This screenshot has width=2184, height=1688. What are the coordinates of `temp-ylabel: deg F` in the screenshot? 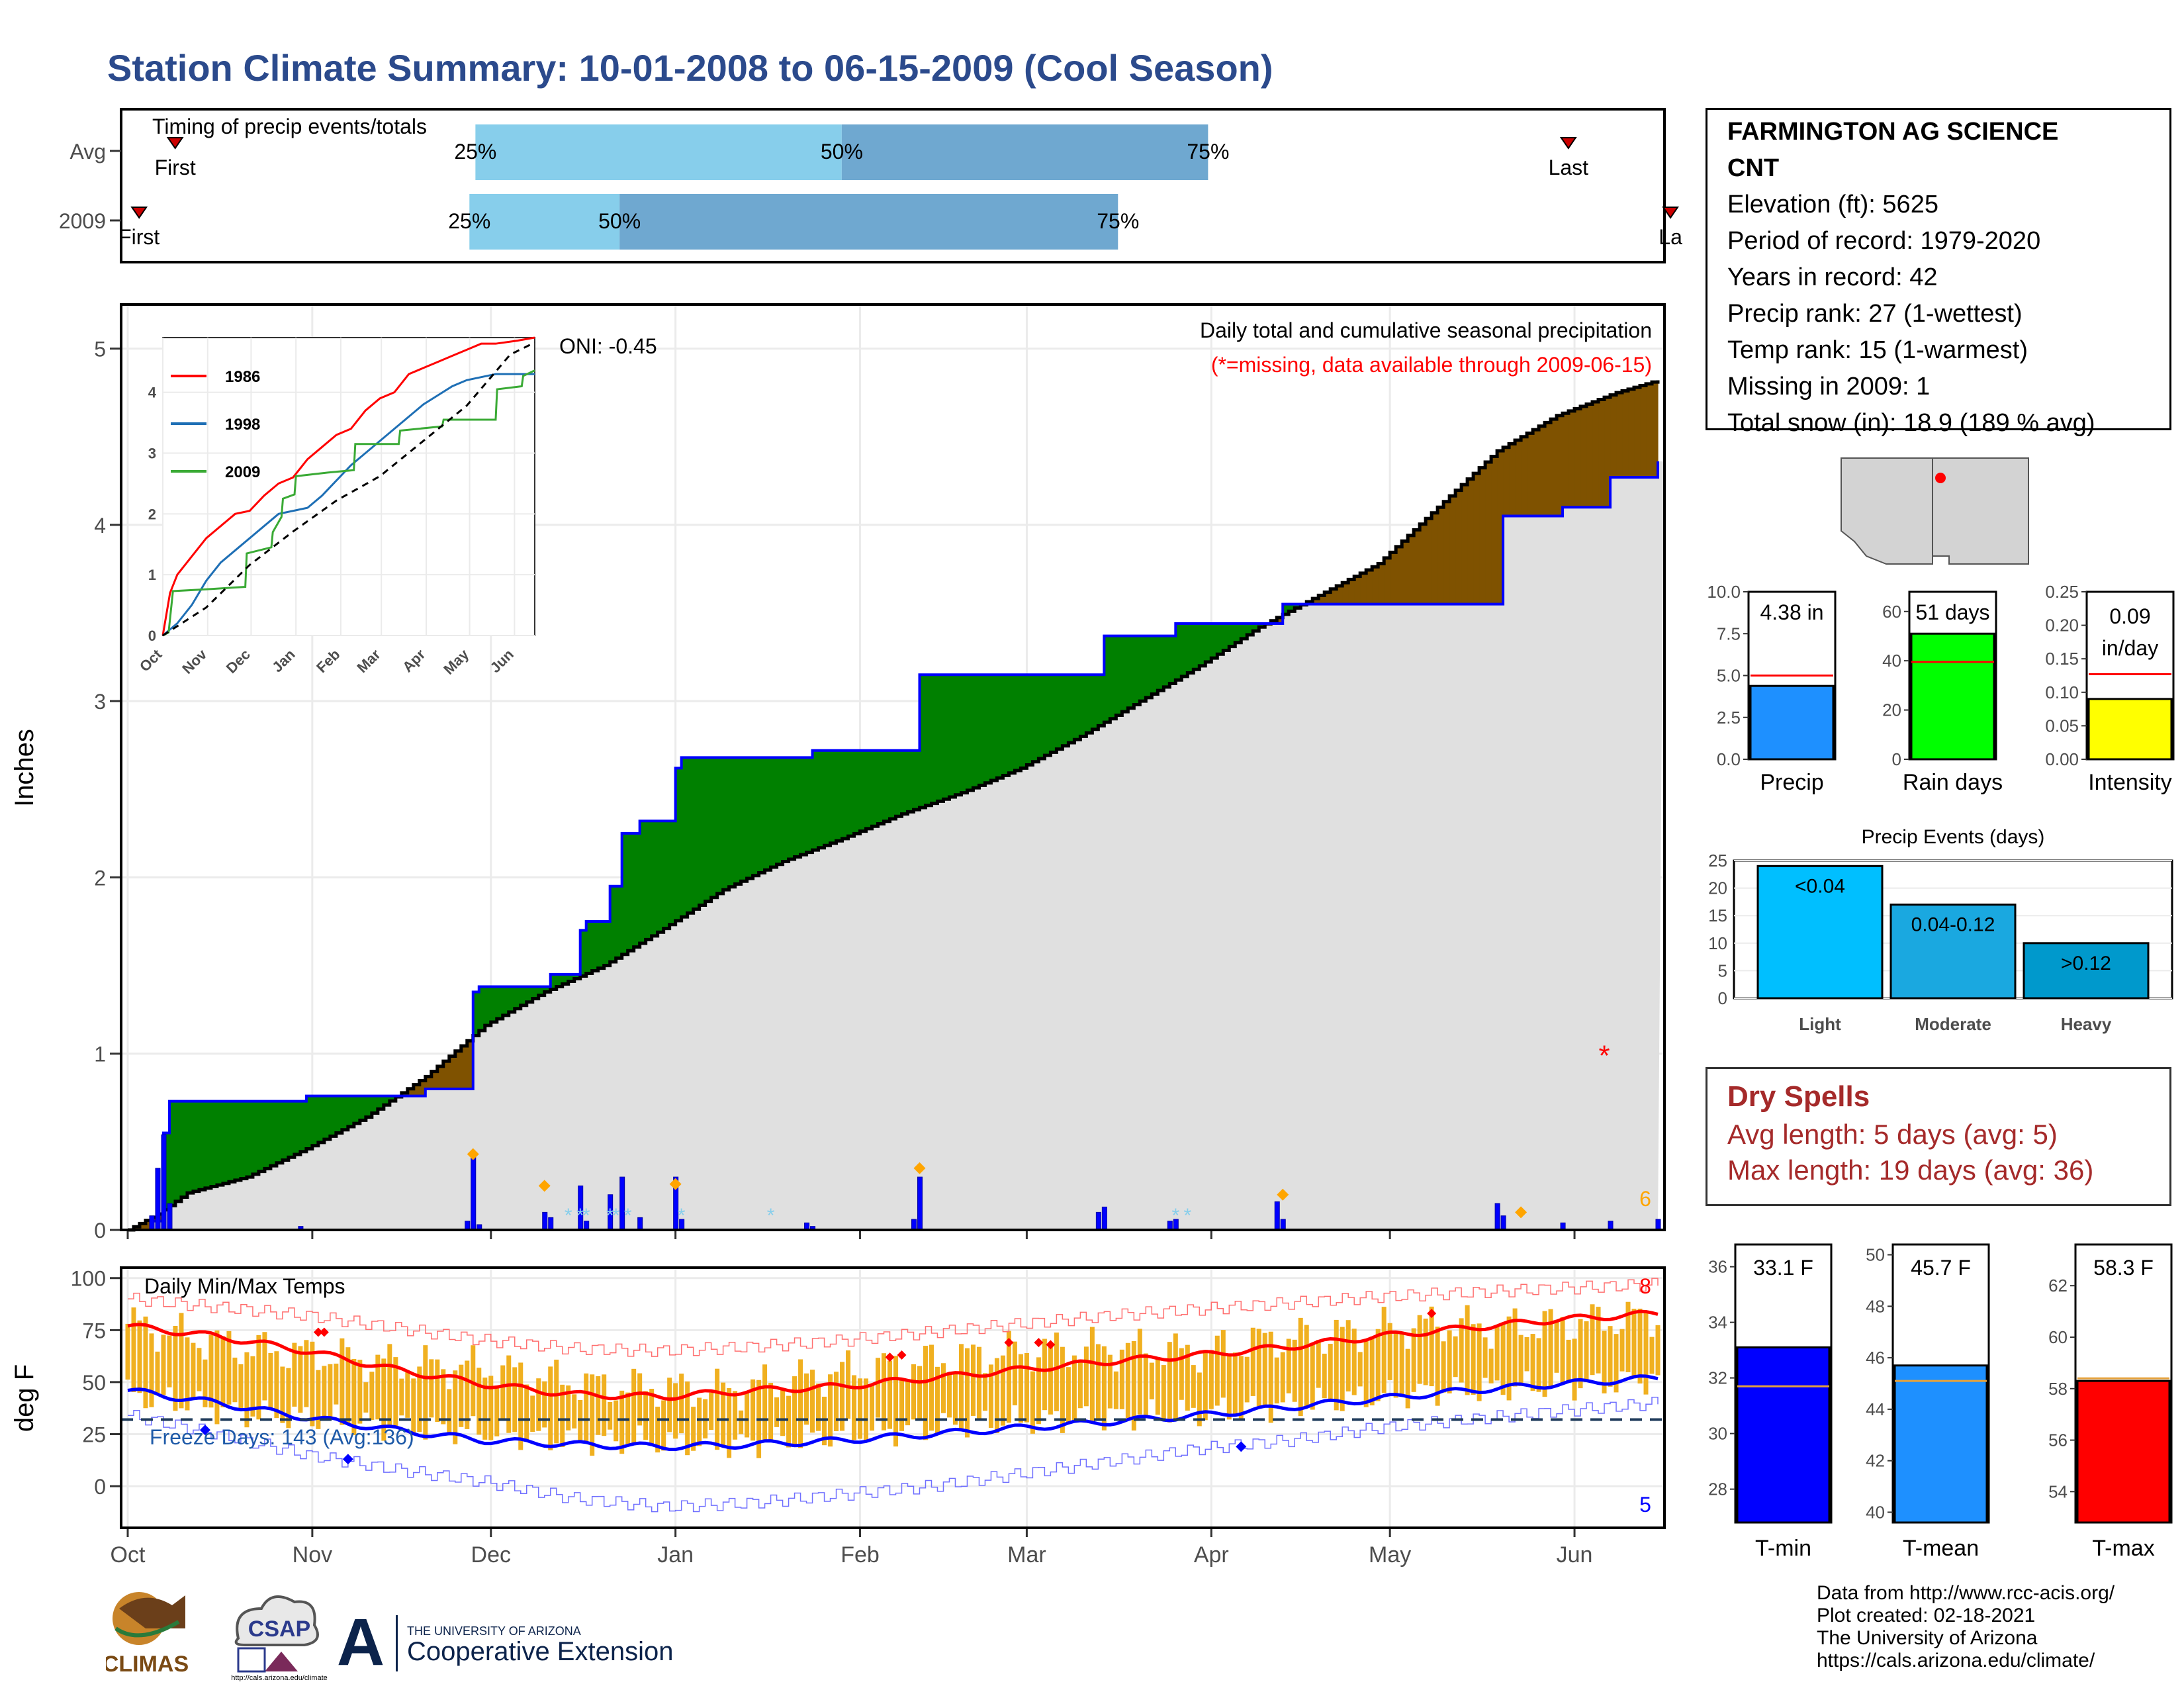 It's located at (24, 1398).